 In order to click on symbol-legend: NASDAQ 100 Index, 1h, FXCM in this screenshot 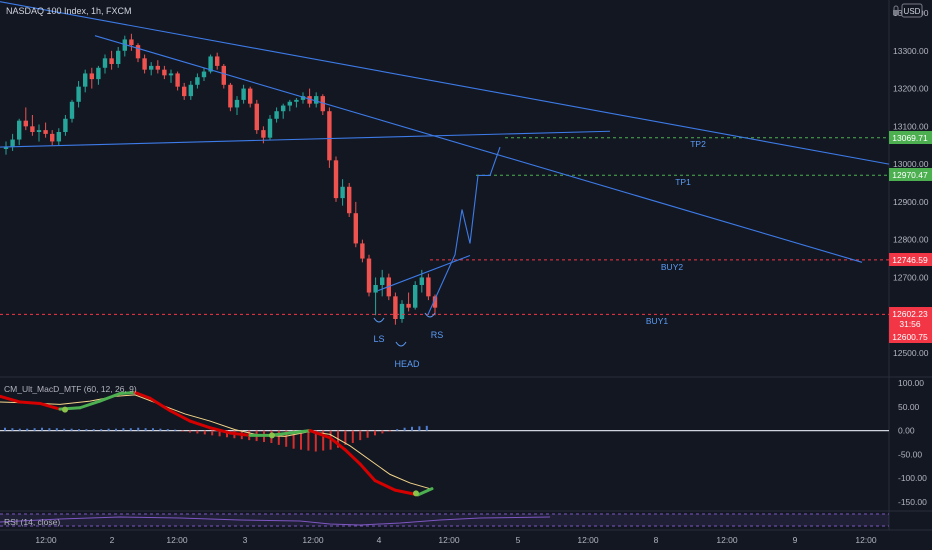, I will do `click(69, 11)`.